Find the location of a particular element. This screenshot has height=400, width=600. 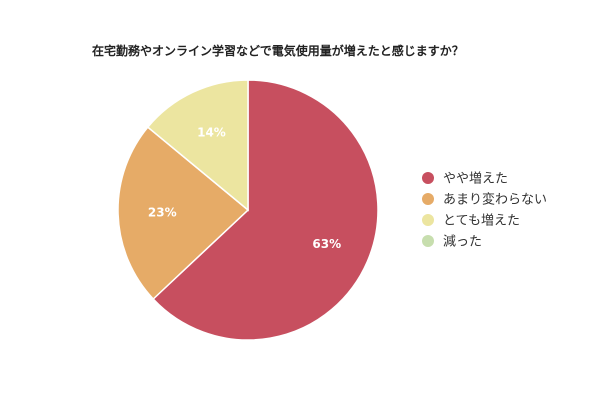

slice-label-3: 14% is located at coordinates (211, 132).